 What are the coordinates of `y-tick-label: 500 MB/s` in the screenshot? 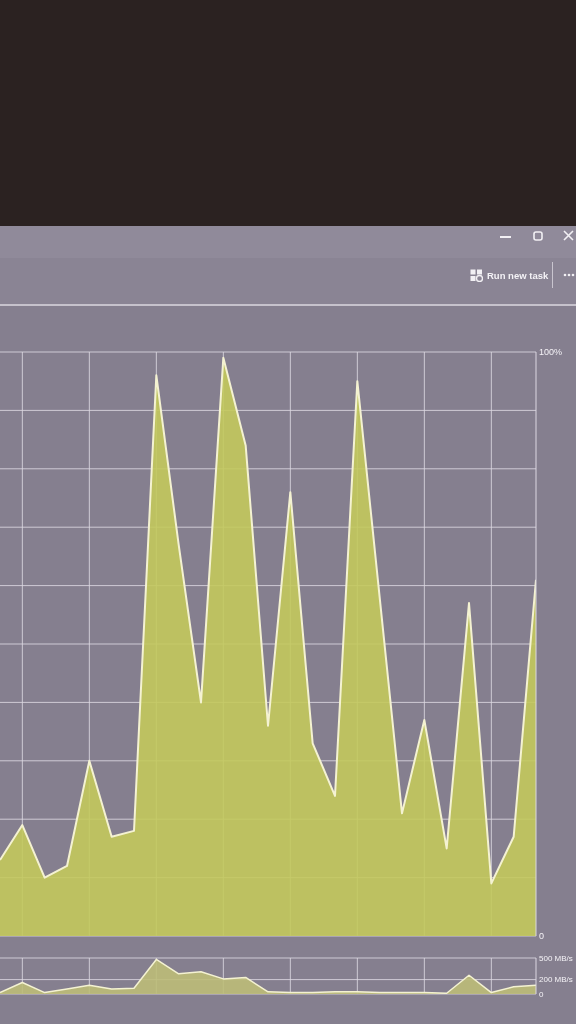 It's located at (556, 958).